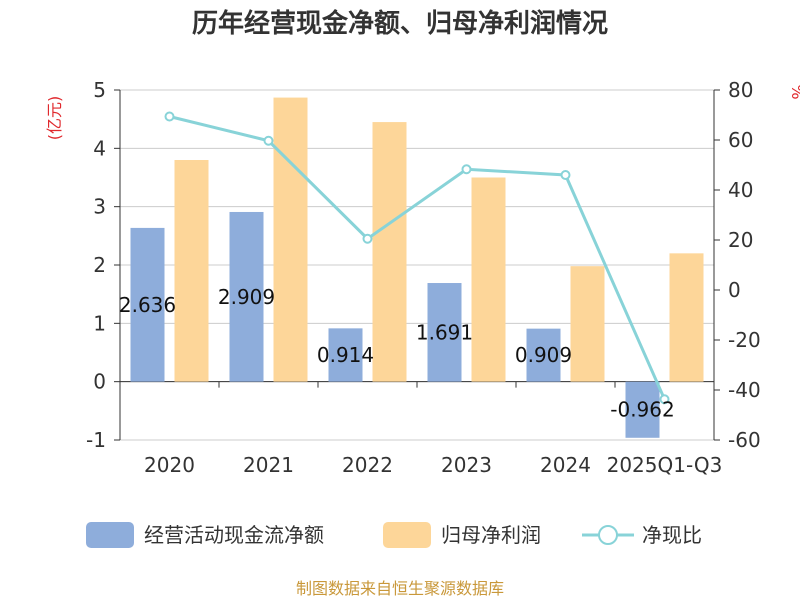 This screenshot has width=800, height=600. Describe the element at coordinates (54, 118) in the screenshot. I see `left-axis-unit: (亿元)` at that location.